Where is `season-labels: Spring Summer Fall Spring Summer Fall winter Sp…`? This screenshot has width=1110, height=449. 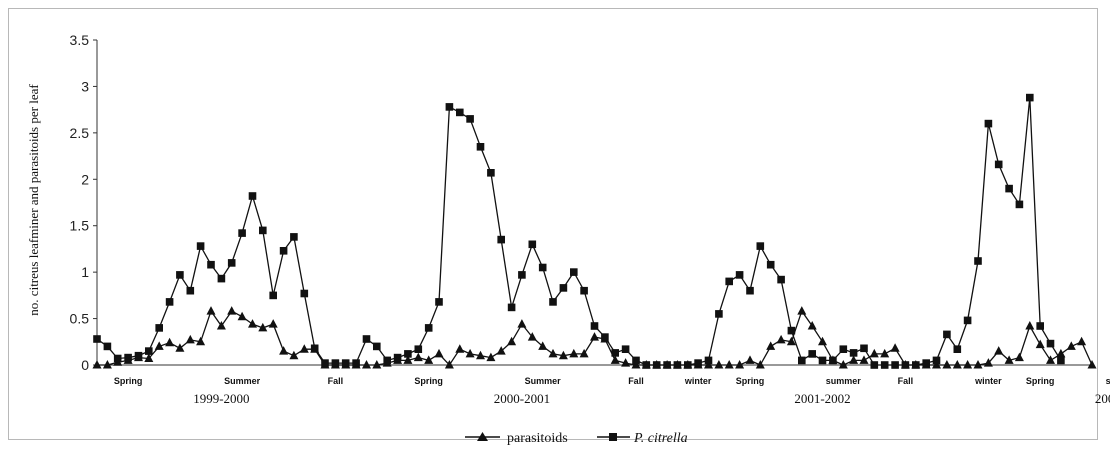 season-labels: Spring Summer Fall Spring Summer Fall winter Sp… is located at coordinates (612, 381).